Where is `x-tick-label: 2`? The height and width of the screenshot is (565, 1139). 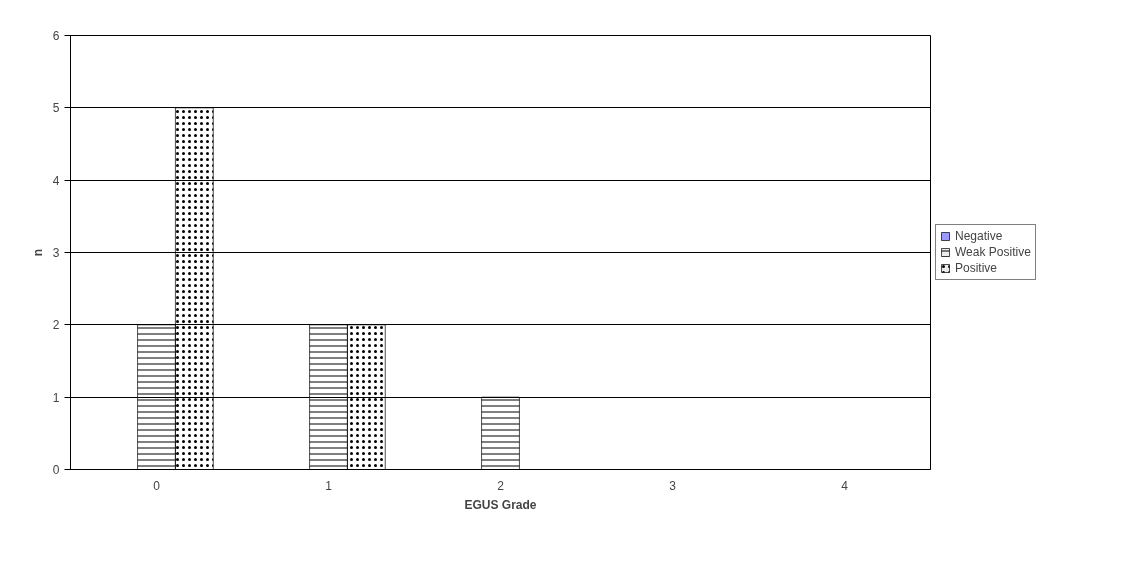 x-tick-label: 2 is located at coordinates (501, 485).